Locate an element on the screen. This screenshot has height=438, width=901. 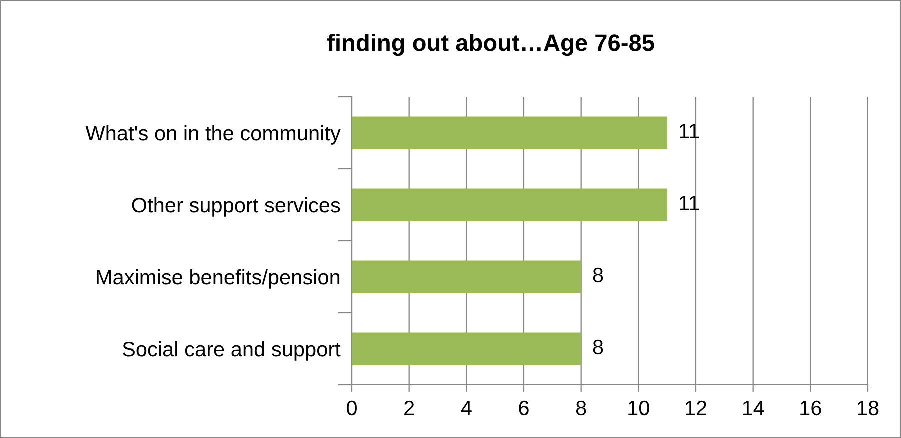
x-tick-label: 12 is located at coordinates (696, 408).